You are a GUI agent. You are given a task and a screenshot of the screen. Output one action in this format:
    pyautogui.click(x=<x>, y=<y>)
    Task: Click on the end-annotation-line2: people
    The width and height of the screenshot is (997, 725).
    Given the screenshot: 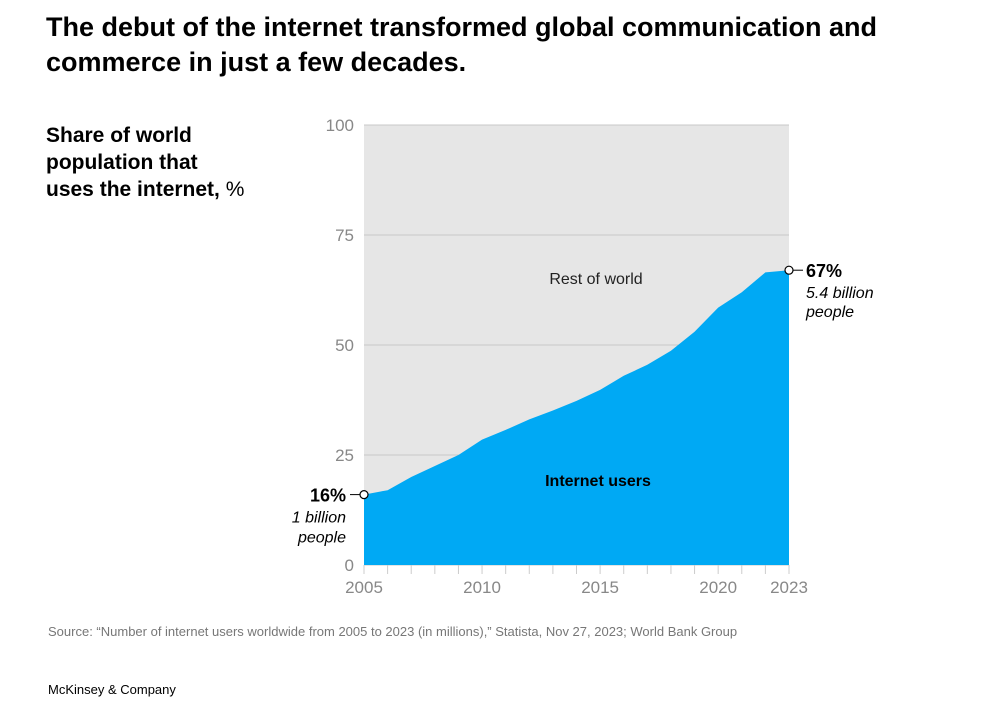 What is the action you would take?
    pyautogui.click(x=829, y=312)
    